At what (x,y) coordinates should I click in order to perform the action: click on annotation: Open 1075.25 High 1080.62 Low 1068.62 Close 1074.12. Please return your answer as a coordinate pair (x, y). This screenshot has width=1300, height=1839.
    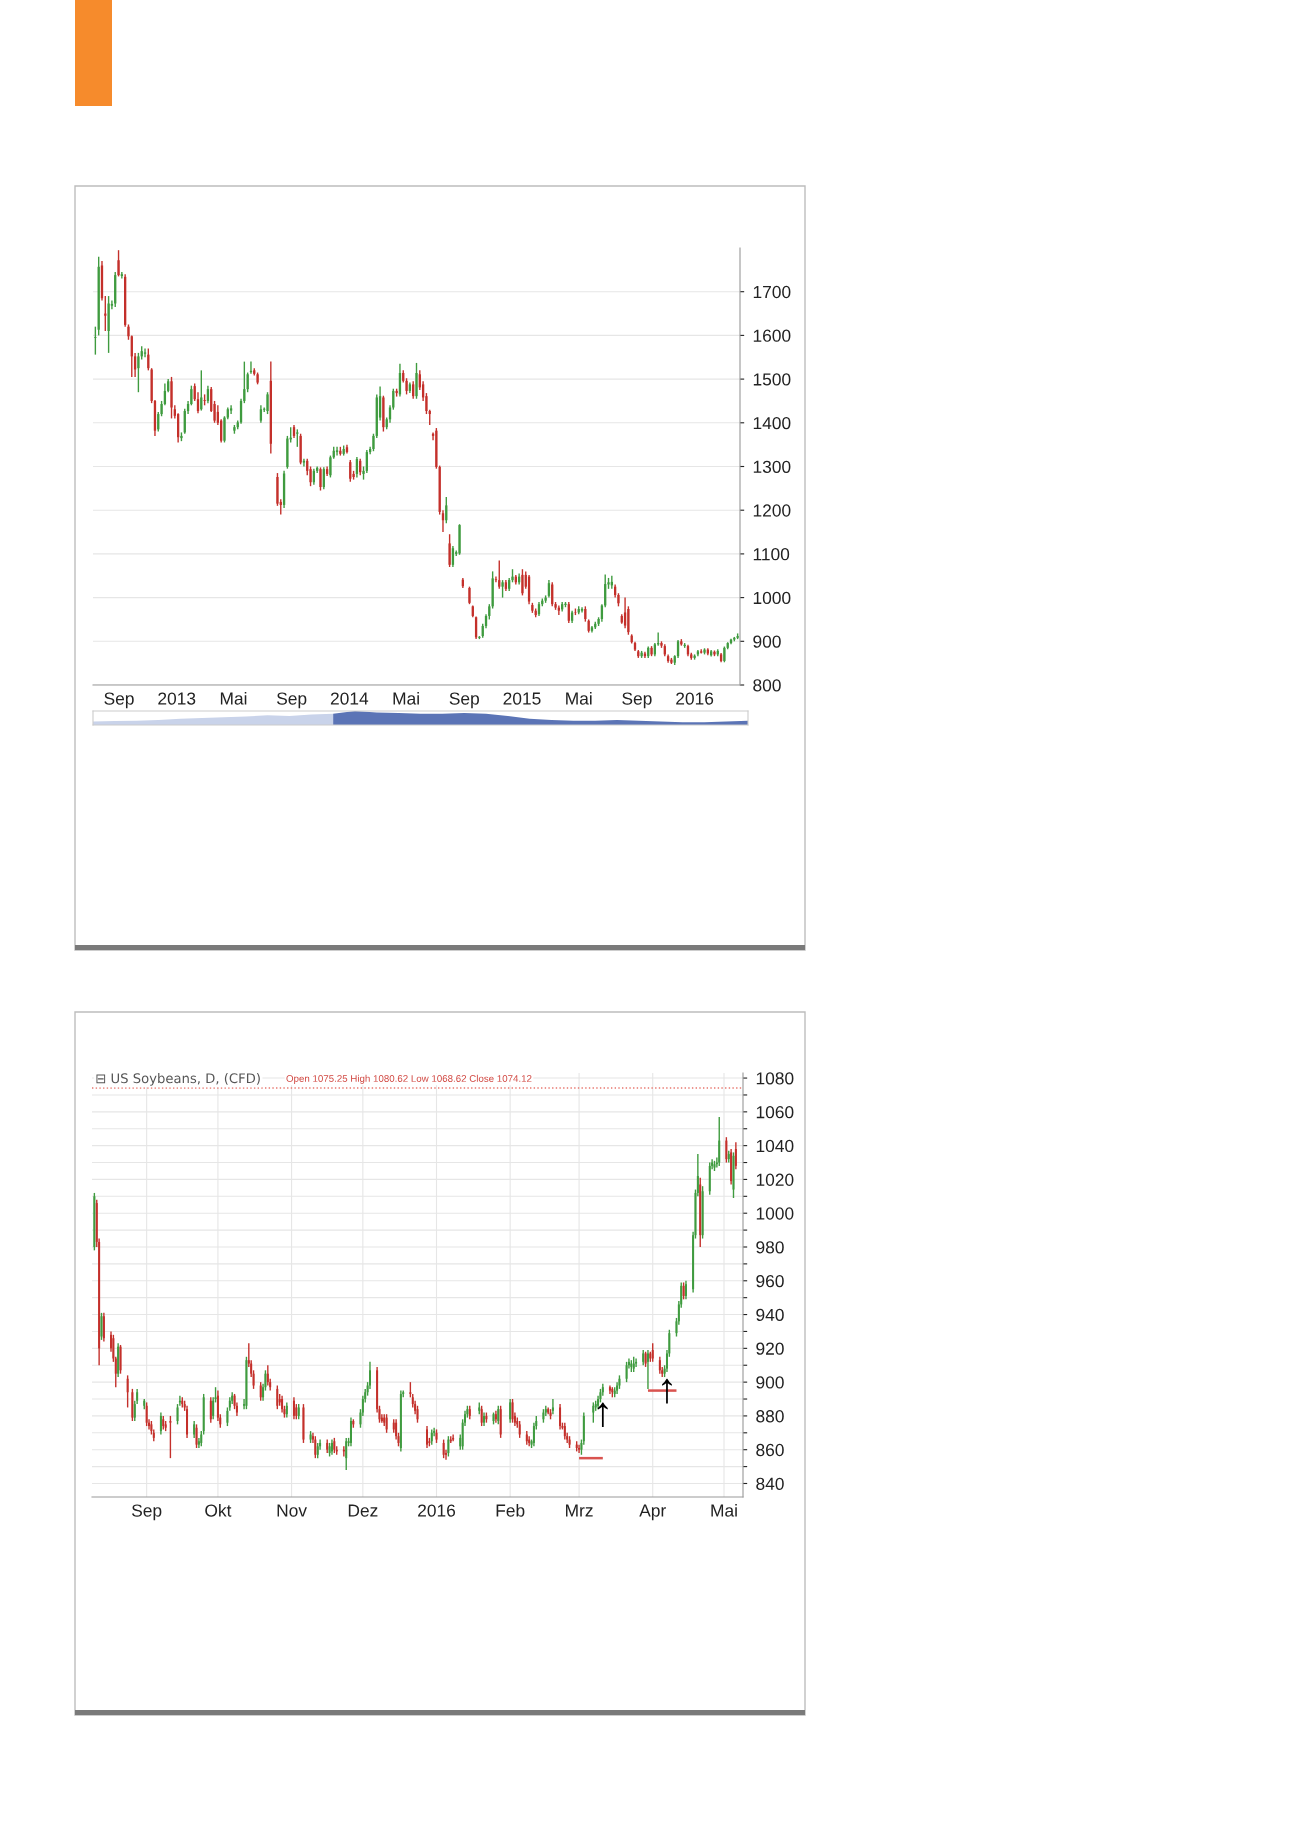
    Looking at the image, I should click on (409, 1079).